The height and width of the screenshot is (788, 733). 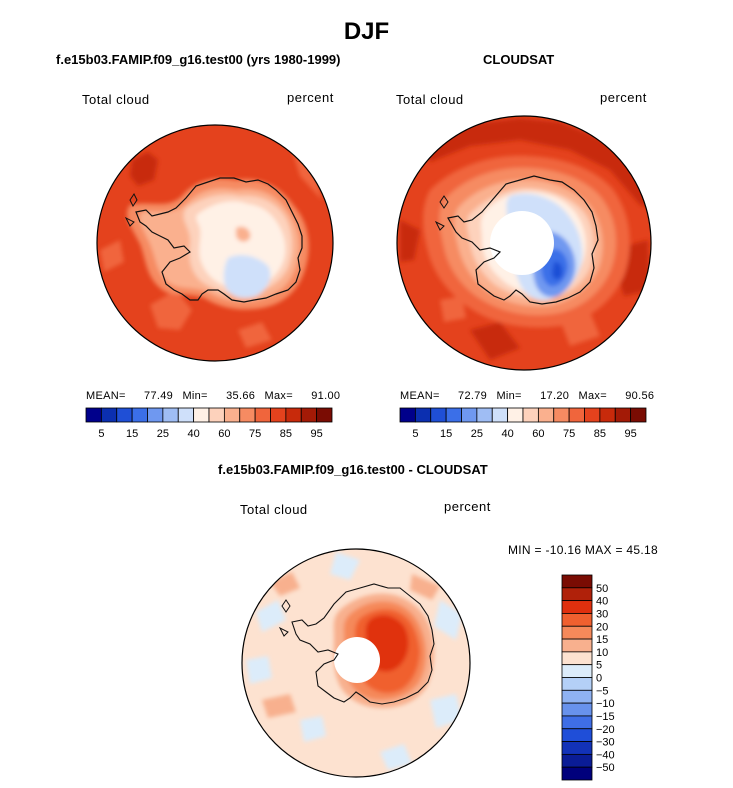 I want to click on panel3-colorbar-tick-label: −30, so click(x=605, y=743).